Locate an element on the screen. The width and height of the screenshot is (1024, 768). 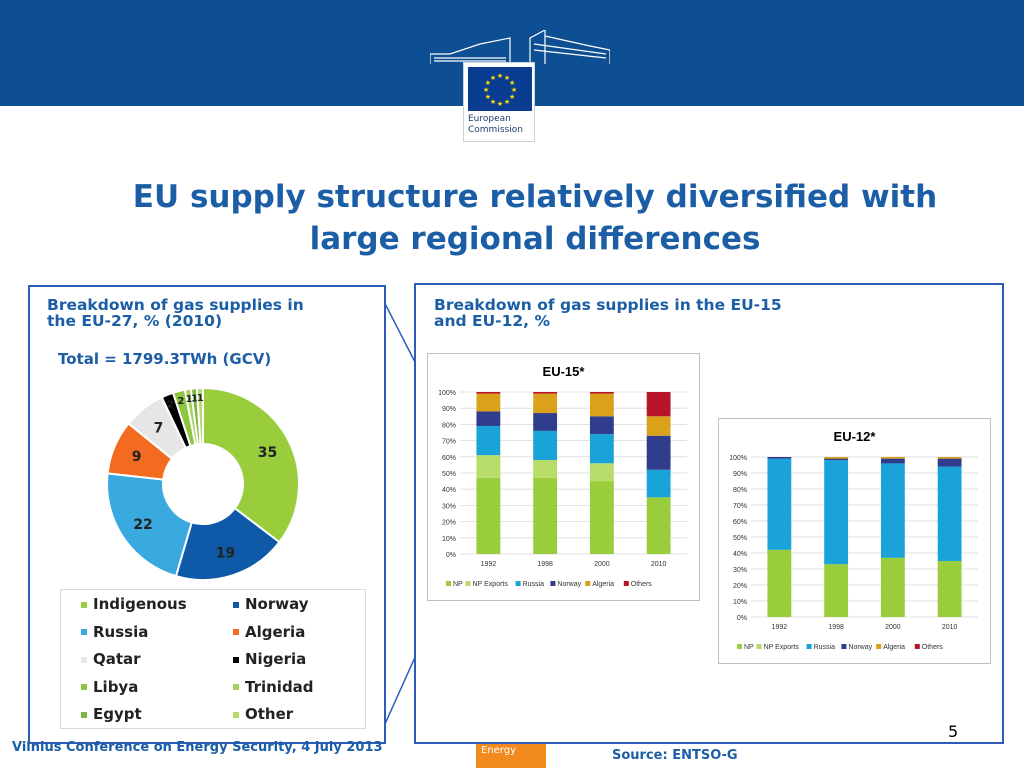
donut-slice-indigenous is located at coordinates (251, 465).